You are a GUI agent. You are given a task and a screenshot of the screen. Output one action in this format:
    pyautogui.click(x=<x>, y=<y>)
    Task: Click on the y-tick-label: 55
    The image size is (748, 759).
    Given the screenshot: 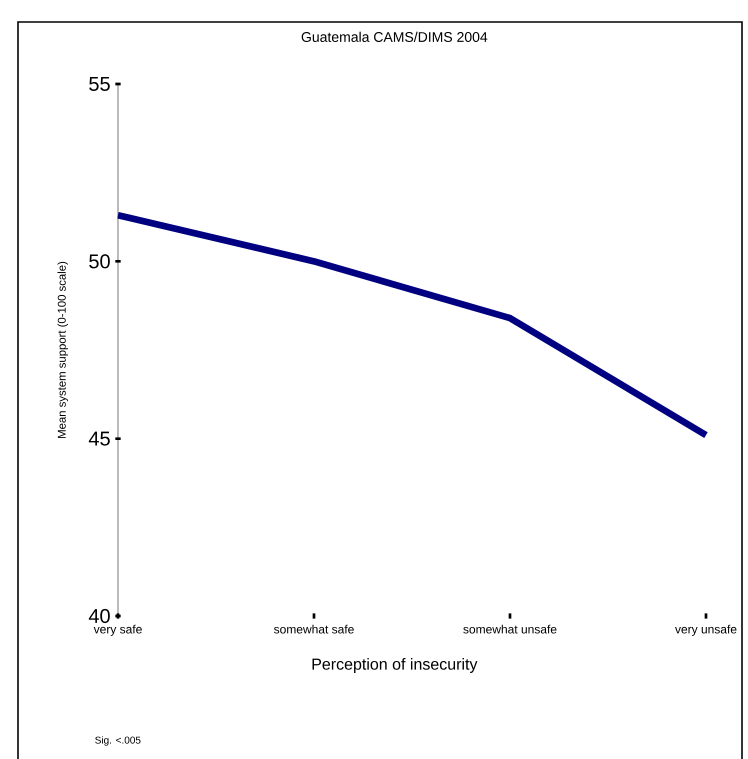 What is the action you would take?
    pyautogui.click(x=99, y=84)
    